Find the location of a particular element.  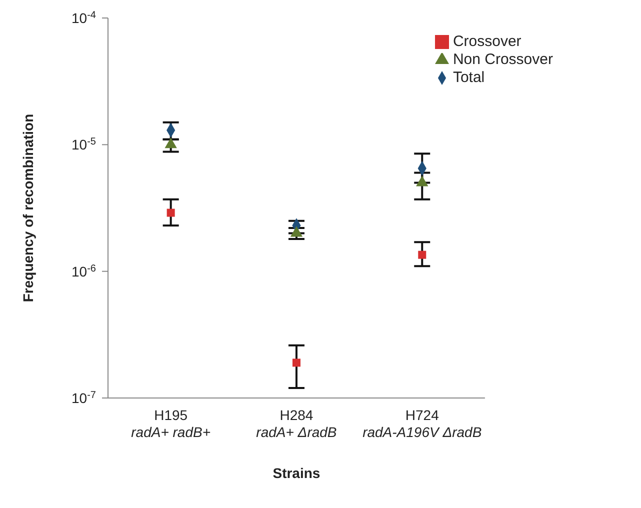

y-tick-label: 10$^{-4}$ is located at coordinates (84, 18).